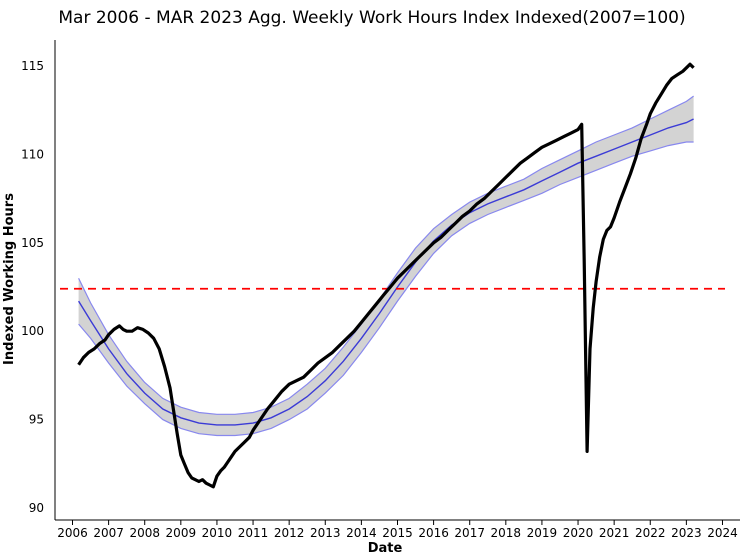 This screenshot has height=553, width=745. What do you see at coordinates (9, 279) in the screenshot?
I see `y-axis-label: Indexed Working Hours` at bounding box center [9, 279].